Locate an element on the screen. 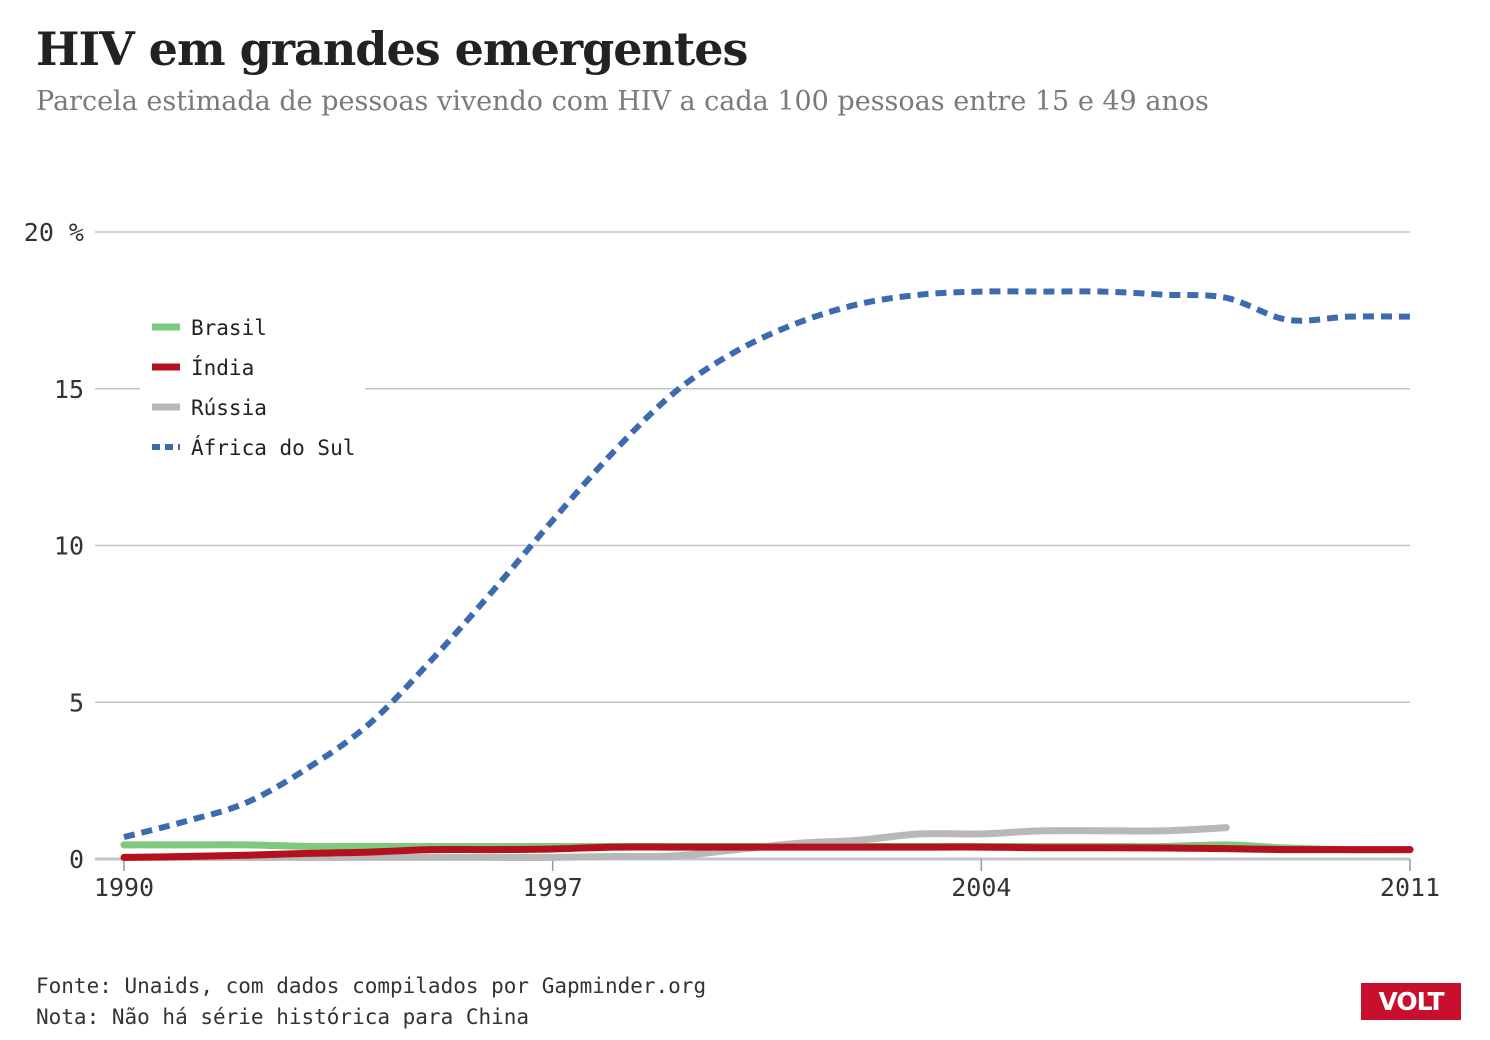 This screenshot has width=1490, height=1040. legend-label: Rússia is located at coordinates (229, 408).